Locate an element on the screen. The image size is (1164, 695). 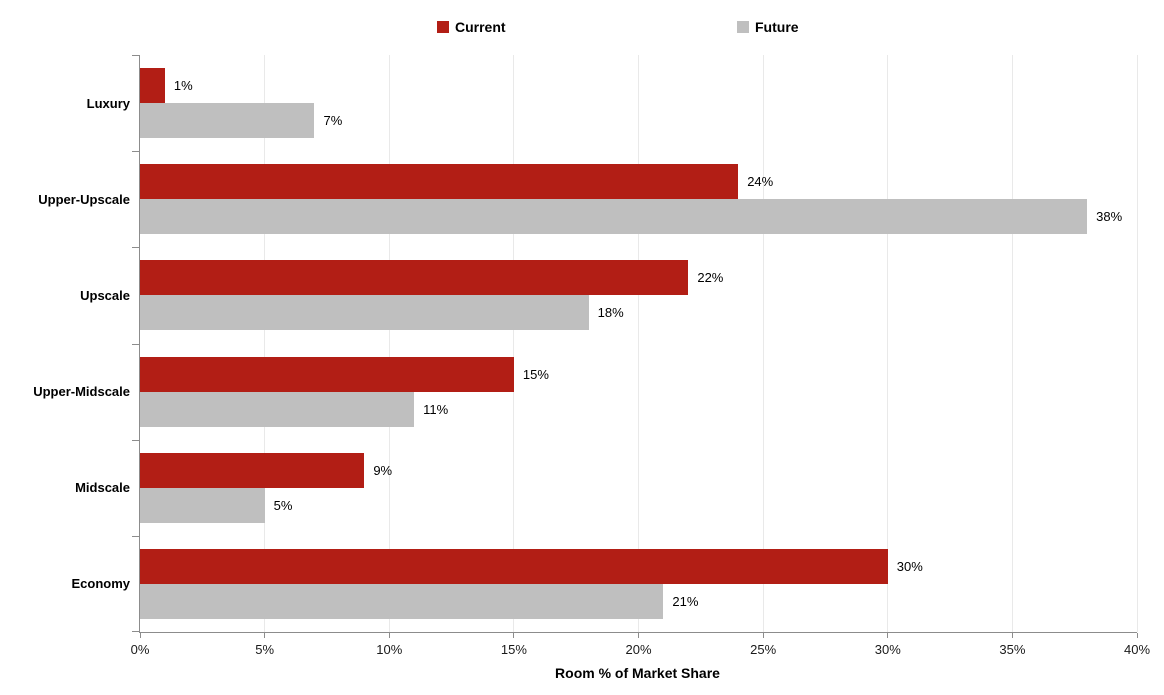
x-axis-tick-label: 20% is located at coordinates (638, 649).